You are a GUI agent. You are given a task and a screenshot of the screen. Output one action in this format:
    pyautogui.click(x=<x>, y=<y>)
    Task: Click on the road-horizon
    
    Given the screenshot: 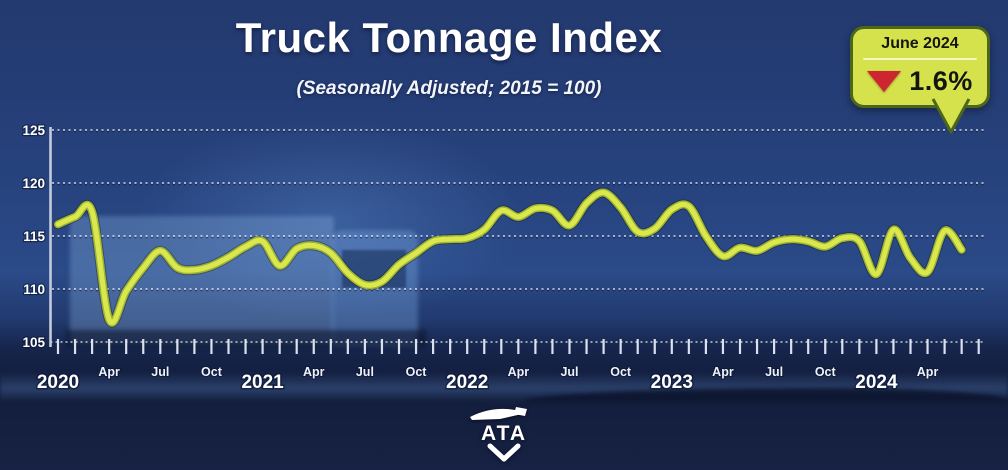 What is the action you would take?
    pyautogui.click(x=504, y=387)
    